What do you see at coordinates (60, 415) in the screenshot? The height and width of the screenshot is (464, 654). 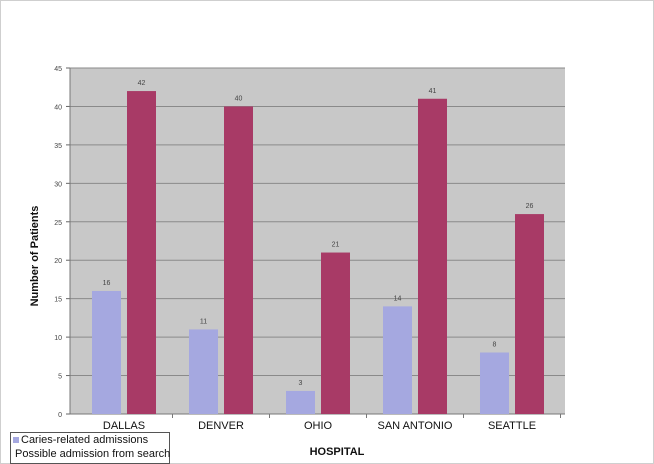 I see `y-tick-label: 0` at bounding box center [60, 415].